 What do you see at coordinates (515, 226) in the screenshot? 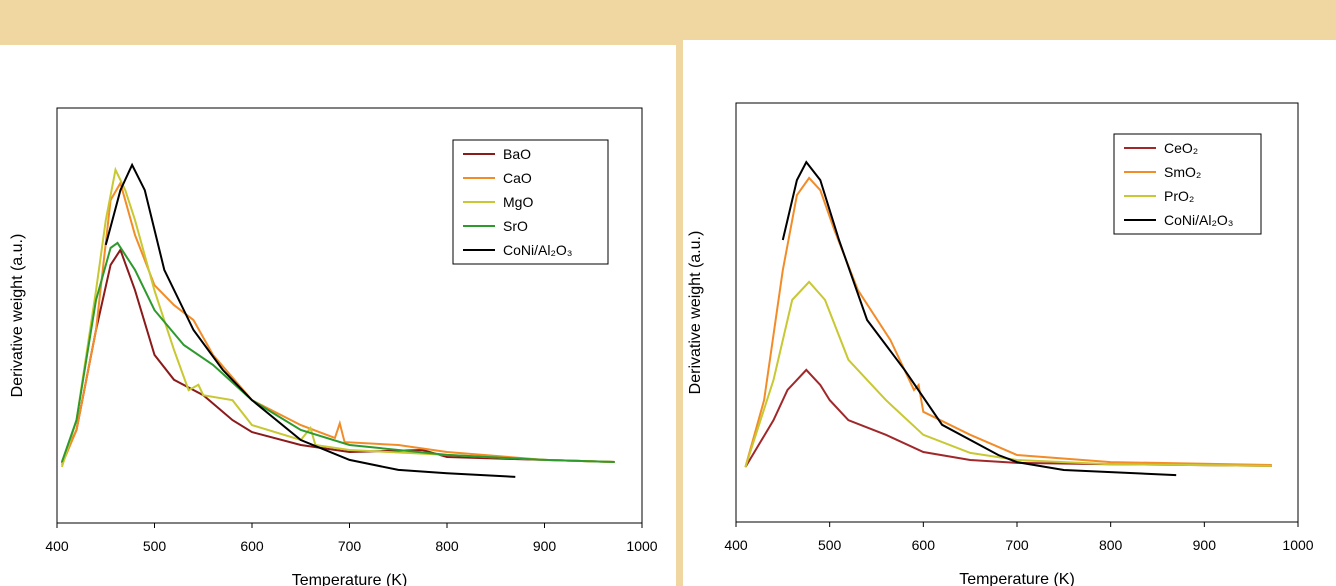
I see `legend-label: SrO` at bounding box center [515, 226].